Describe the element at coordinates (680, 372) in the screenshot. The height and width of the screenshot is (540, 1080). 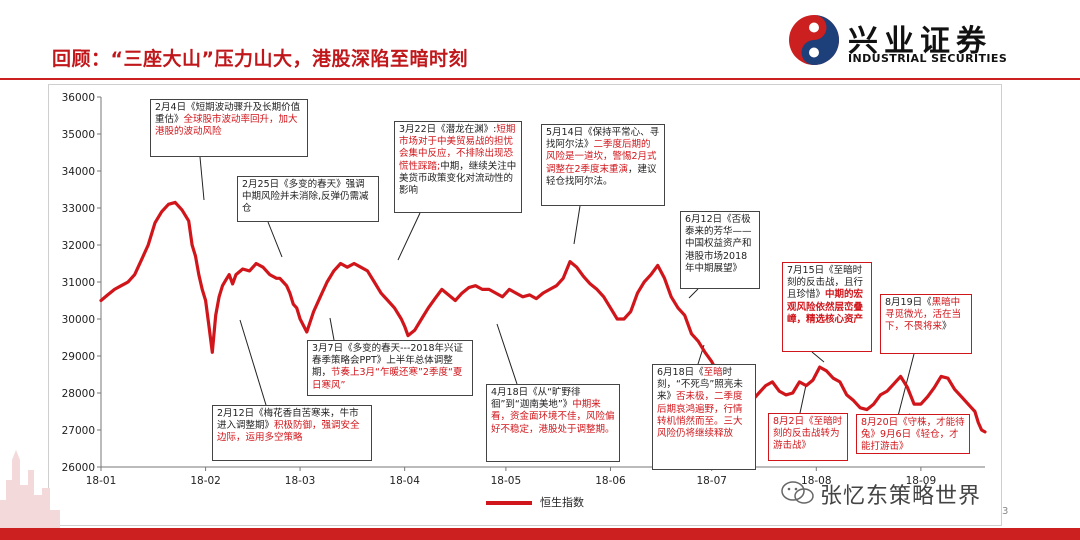
I see `annotation-text: 6月18日《` at that location.